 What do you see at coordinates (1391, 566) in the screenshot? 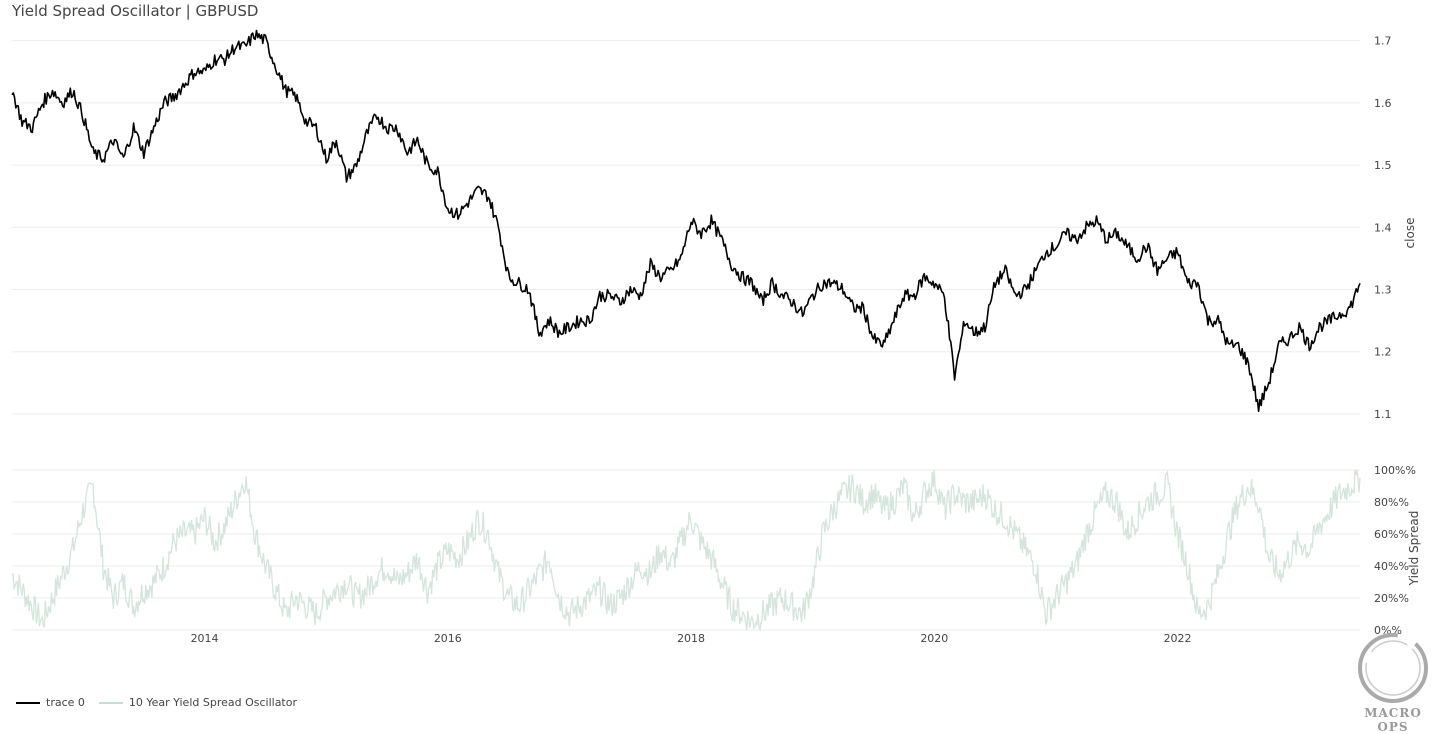
I see `y-tick-label: 40%%` at bounding box center [1391, 566].